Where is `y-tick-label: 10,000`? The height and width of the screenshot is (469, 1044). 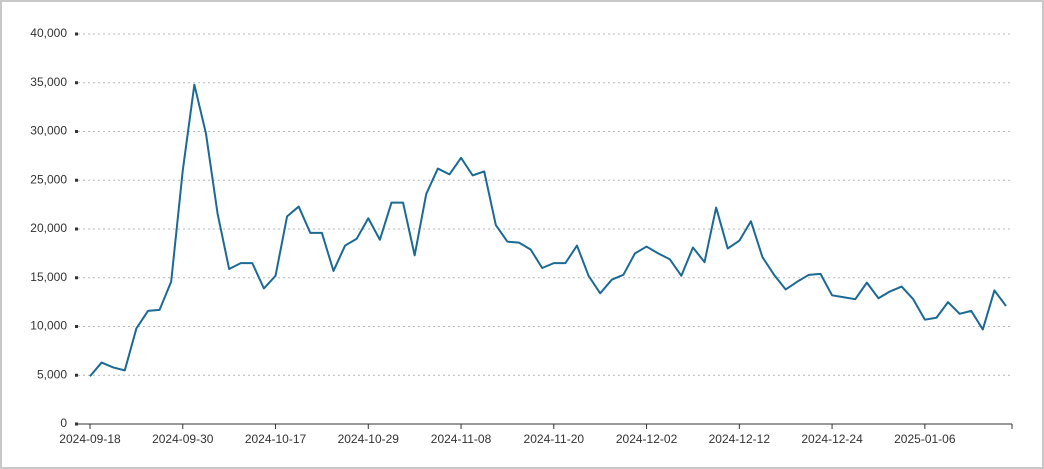
y-tick-label: 10,000 is located at coordinates (48, 326).